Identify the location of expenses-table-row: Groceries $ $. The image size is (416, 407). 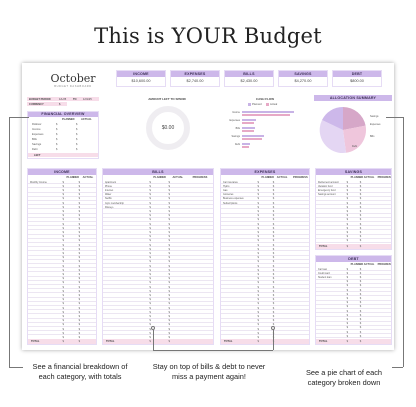
(265, 195).